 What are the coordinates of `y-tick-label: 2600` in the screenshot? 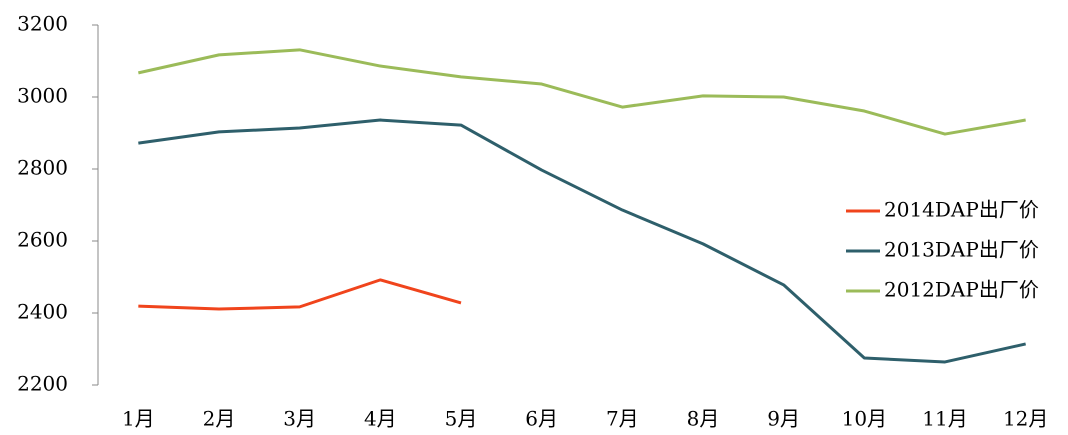 It's located at (42, 240).